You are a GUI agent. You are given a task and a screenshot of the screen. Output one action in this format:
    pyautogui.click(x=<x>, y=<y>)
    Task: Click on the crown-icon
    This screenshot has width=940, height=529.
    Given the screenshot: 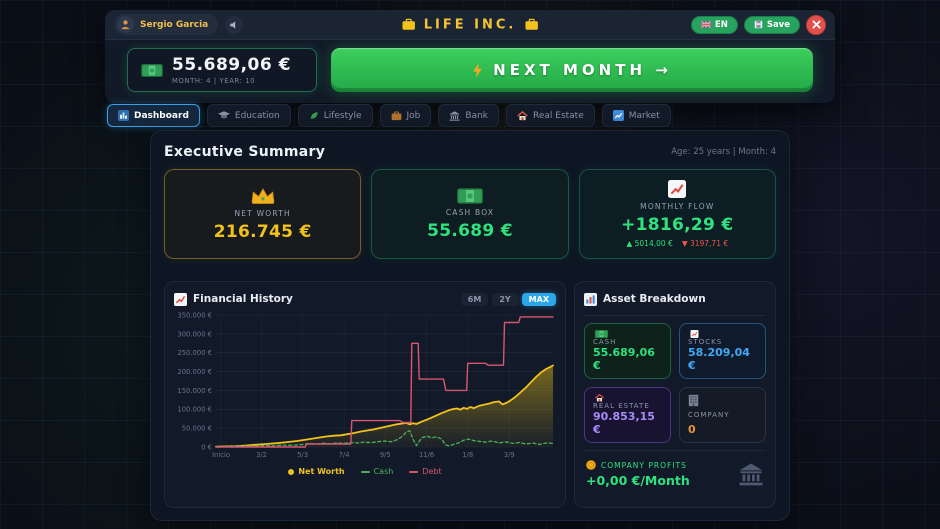 What is the action you would take?
    pyautogui.click(x=262, y=195)
    